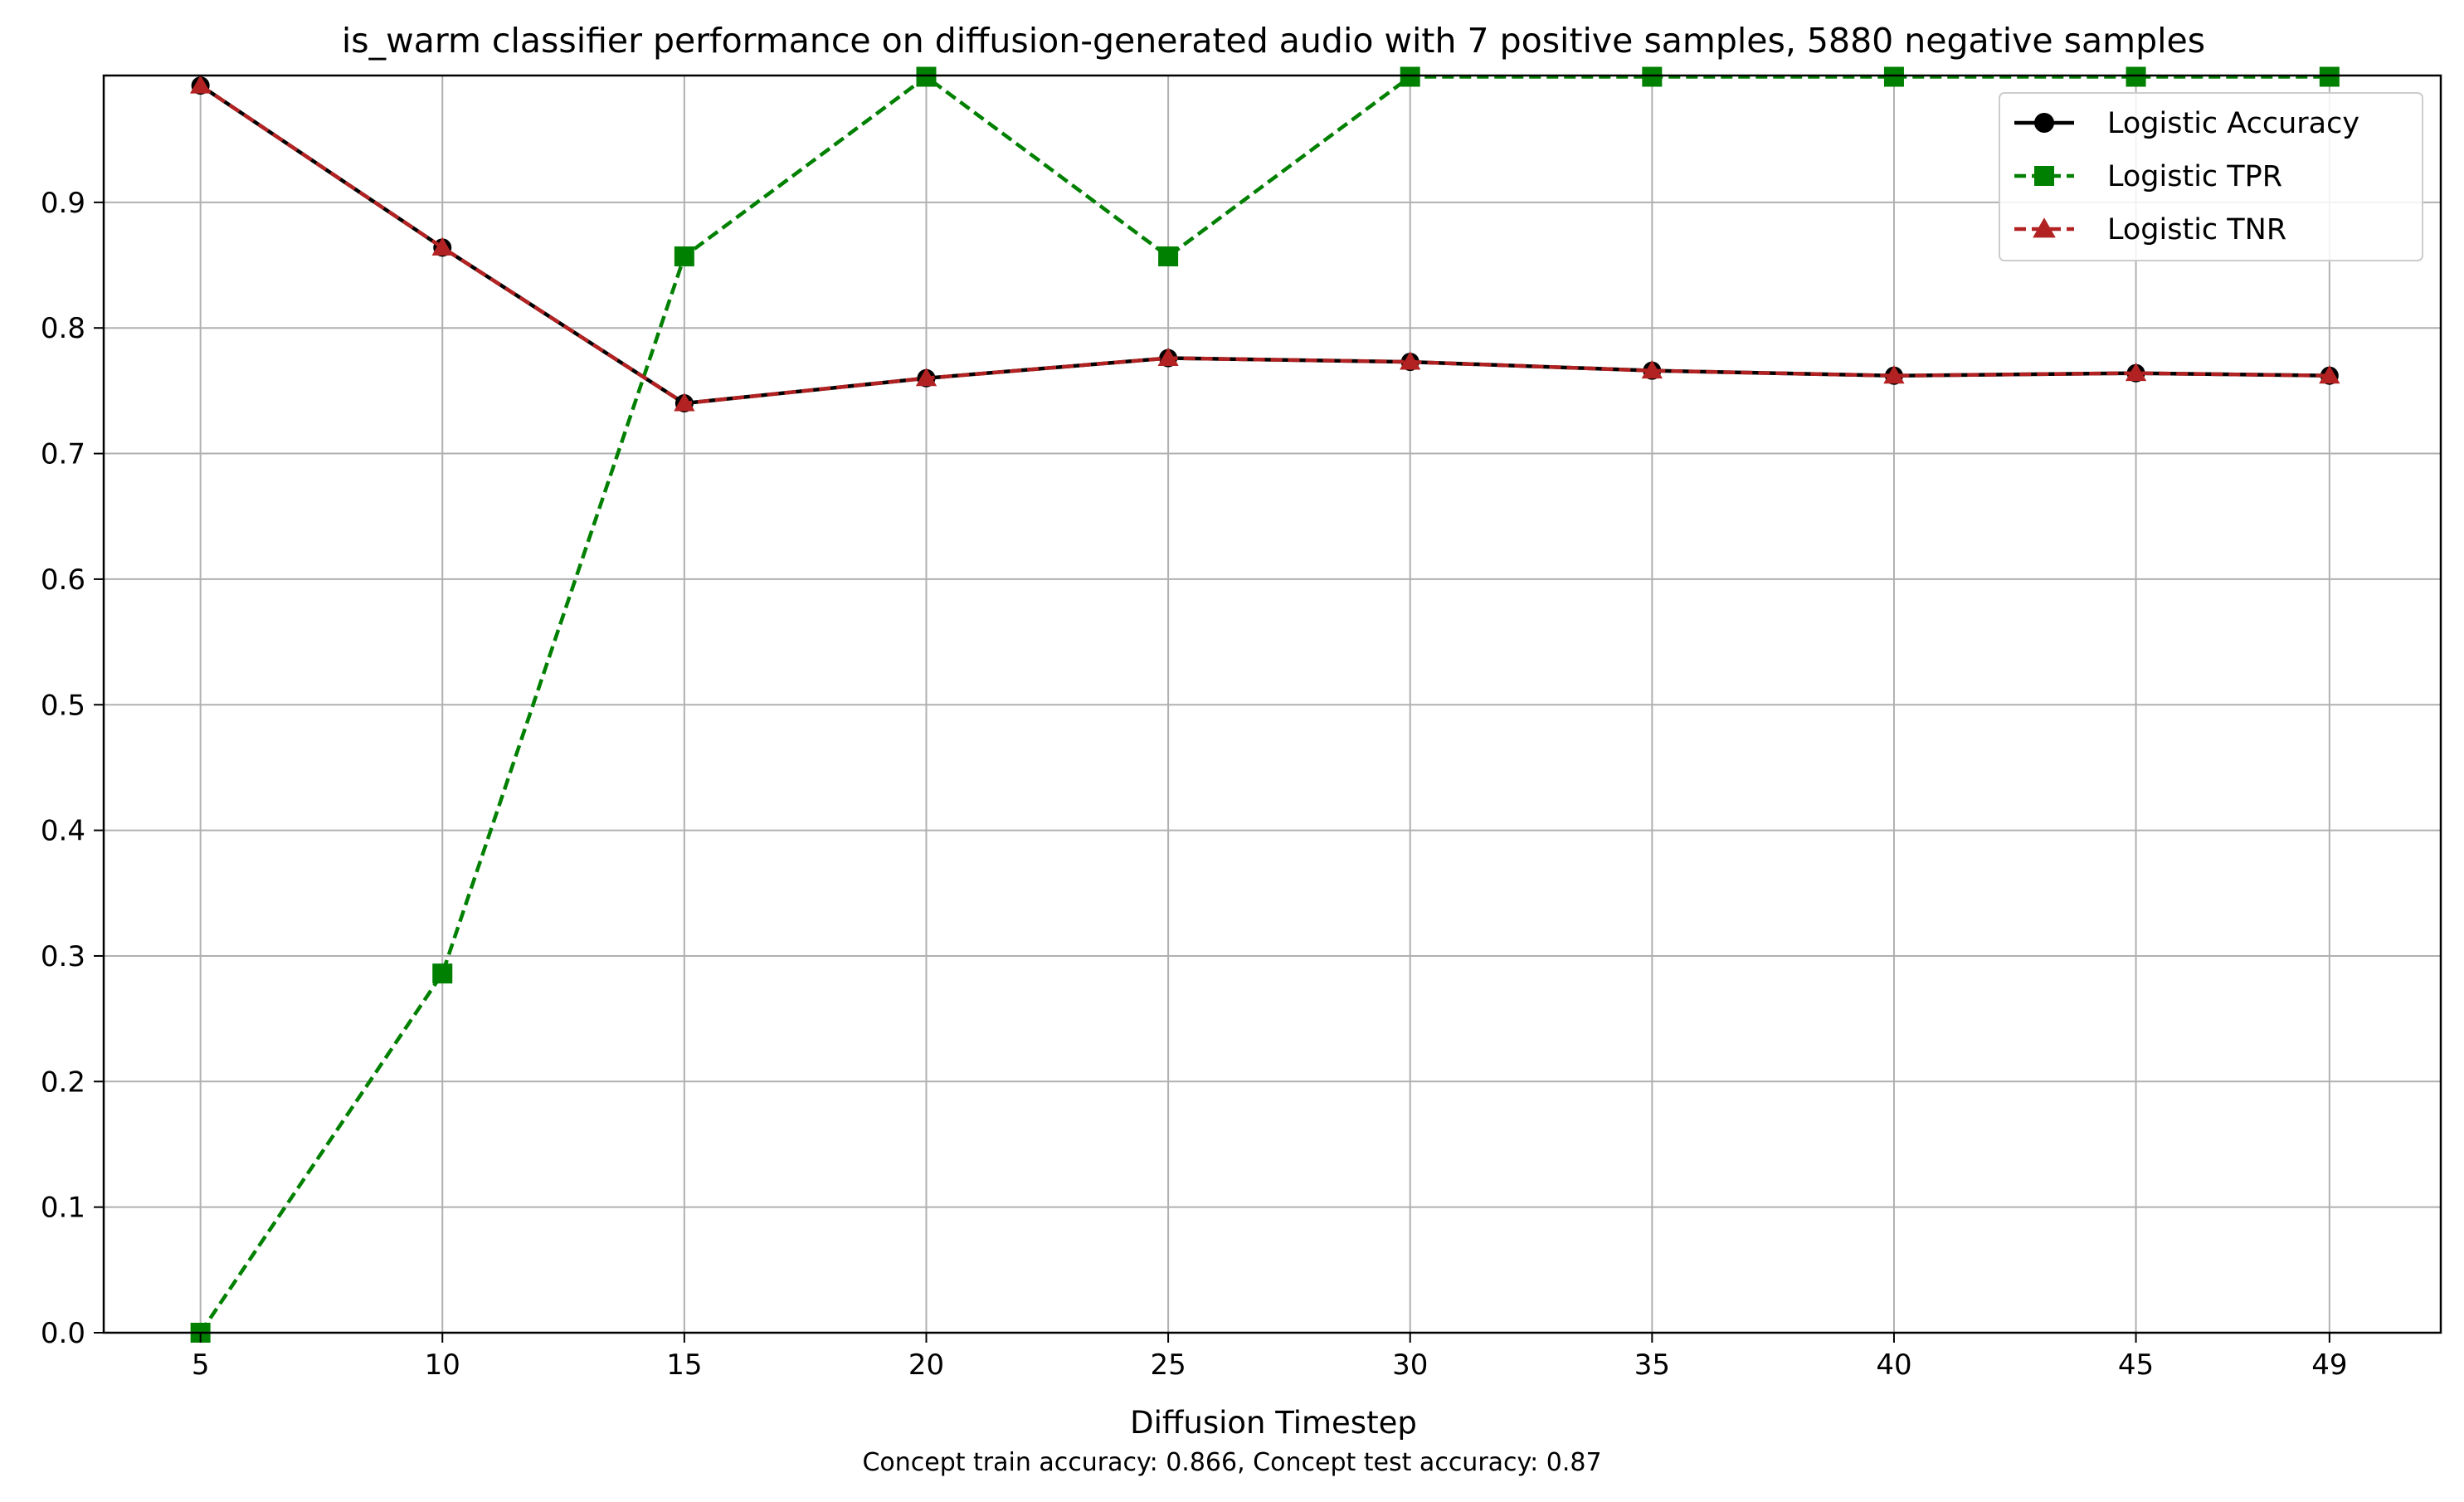  What do you see at coordinates (63, 831) in the screenshot?
I see `y-tick-label: 0.4` at bounding box center [63, 831].